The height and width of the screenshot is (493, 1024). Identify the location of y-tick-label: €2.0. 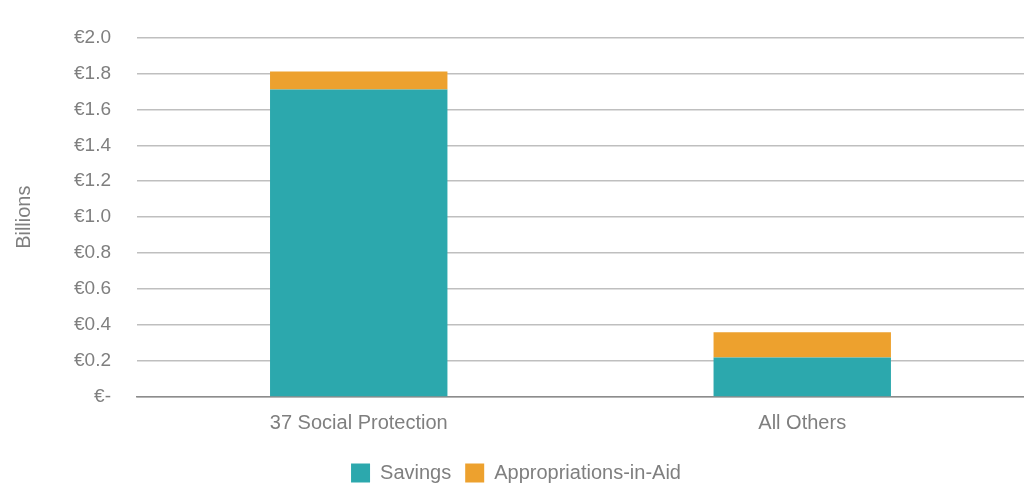
(92, 36).